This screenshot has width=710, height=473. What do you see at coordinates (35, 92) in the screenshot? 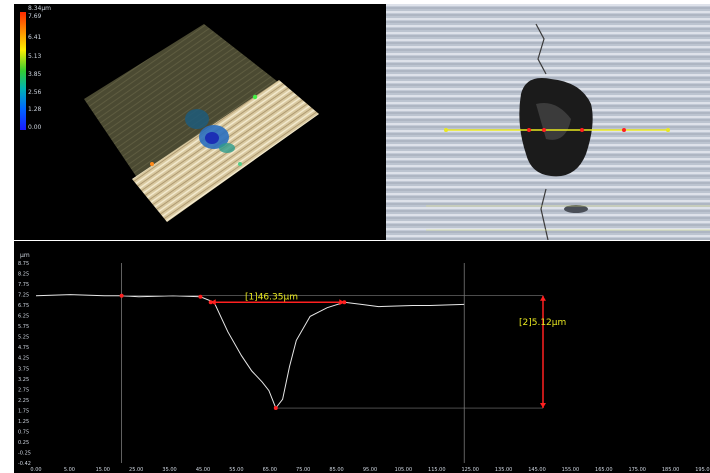
I see `legend-tick: 2.56` at bounding box center [35, 92].